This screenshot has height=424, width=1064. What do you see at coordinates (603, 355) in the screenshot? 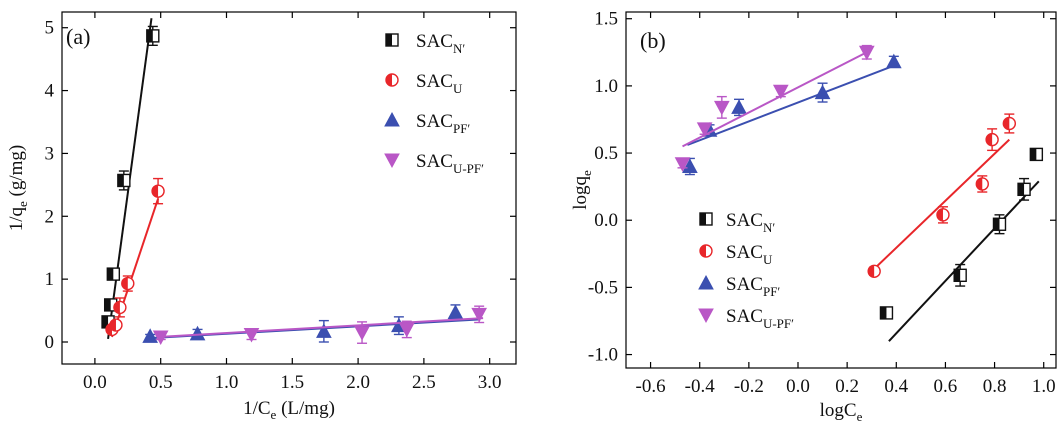
I see `y-tick-label: -1.0` at bounding box center [603, 355].